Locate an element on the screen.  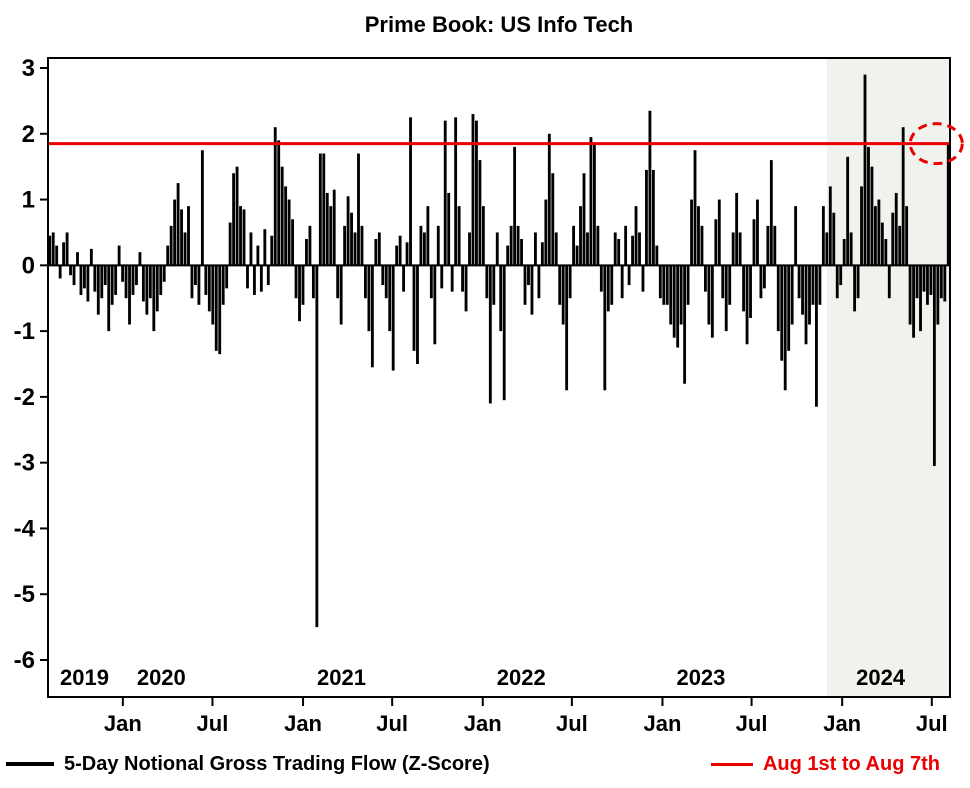
legend-reference-label: Aug 1st to Aug 7th is located at coordinates (851, 763).